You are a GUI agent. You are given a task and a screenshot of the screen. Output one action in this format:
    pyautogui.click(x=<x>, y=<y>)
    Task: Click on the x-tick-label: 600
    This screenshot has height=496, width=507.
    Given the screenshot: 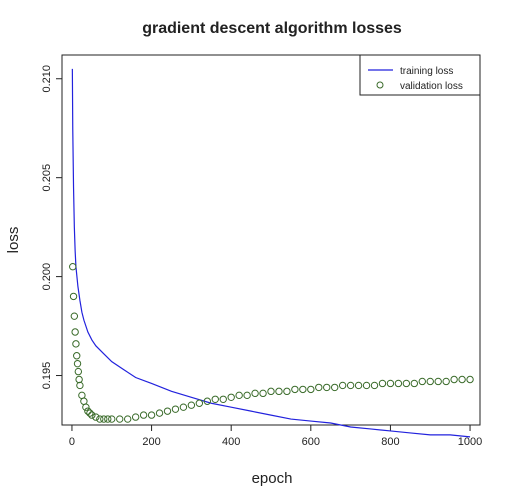 What is the action you would take?
    pyautogui.click(x=311, y=442)
    